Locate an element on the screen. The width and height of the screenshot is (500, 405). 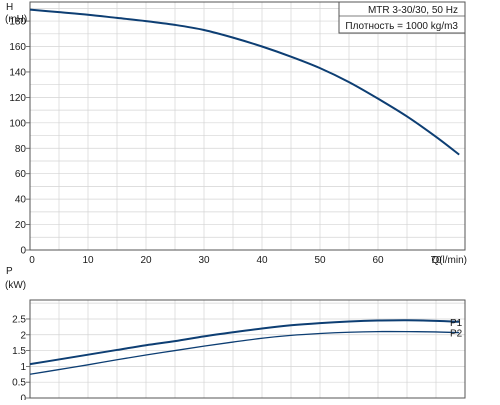
y-axis-label: H is located at coordinates (9, 7).